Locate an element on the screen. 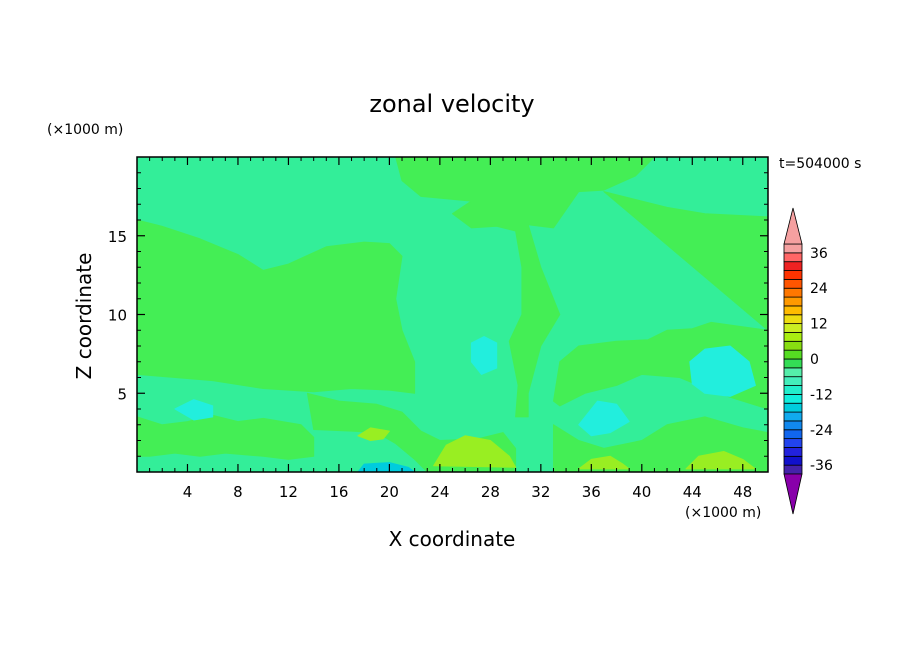  contour-negative-left is located at coordinates (194, 410).